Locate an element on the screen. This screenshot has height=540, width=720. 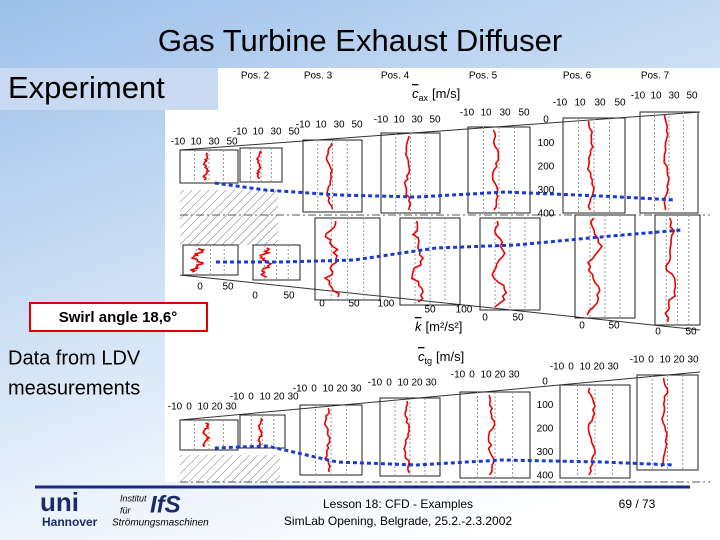
swirl-box is located at coordinates (118, 317).